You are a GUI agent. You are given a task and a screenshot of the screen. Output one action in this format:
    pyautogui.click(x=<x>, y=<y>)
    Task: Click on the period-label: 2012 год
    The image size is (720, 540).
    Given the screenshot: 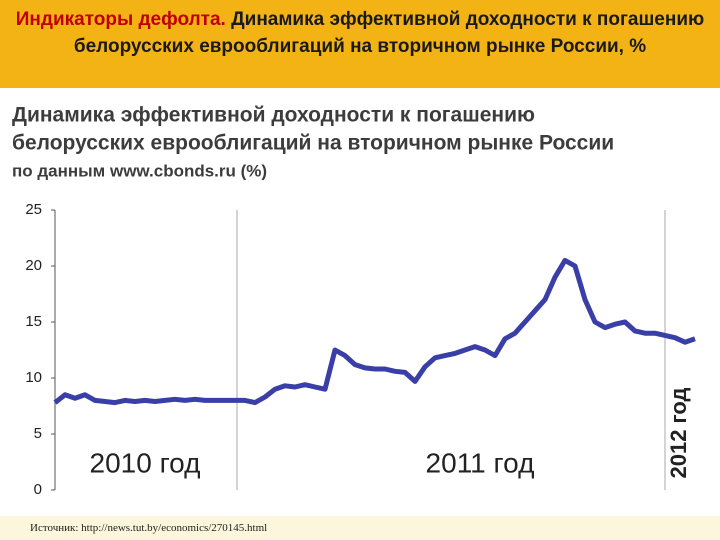 What is the action you would take?
    pyautogui.click(x=678, y=432)
    